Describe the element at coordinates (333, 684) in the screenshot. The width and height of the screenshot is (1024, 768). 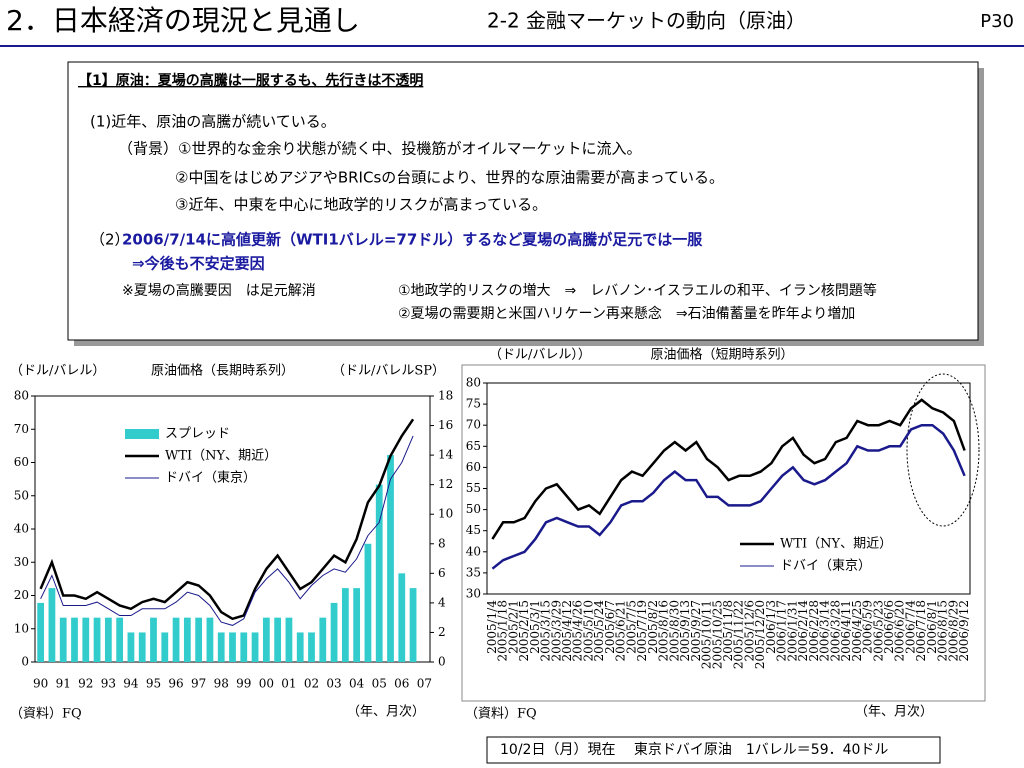
I see `x-tick-label: 03` at that location.